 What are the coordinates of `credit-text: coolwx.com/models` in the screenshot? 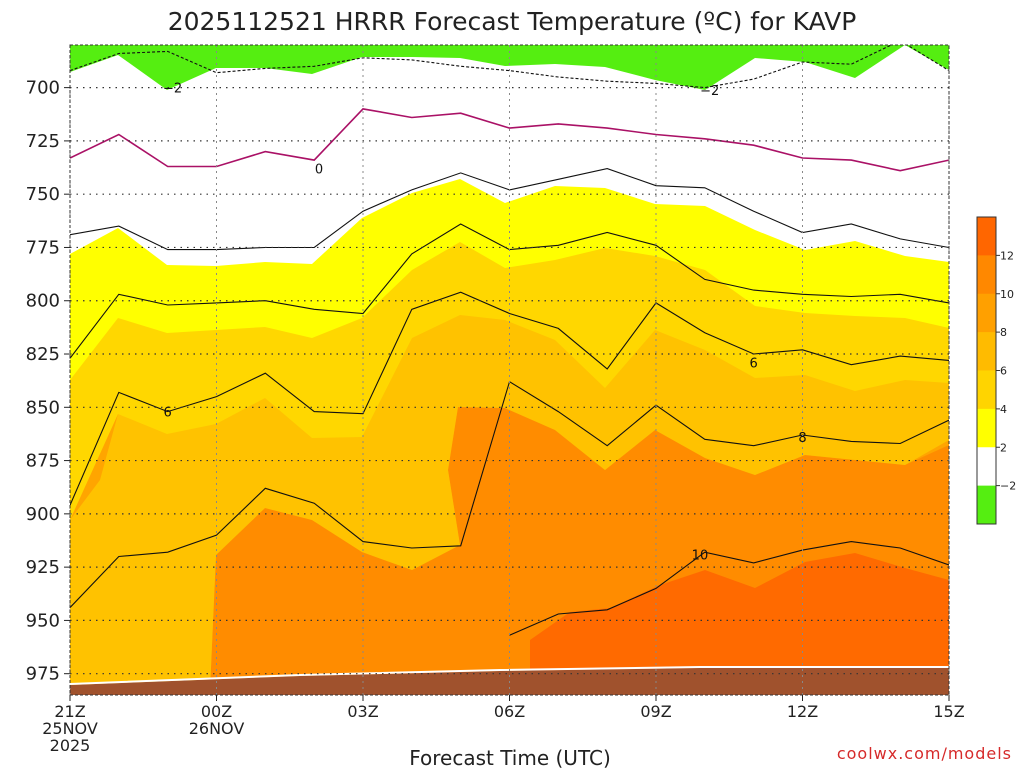 It's located at (924, 753).